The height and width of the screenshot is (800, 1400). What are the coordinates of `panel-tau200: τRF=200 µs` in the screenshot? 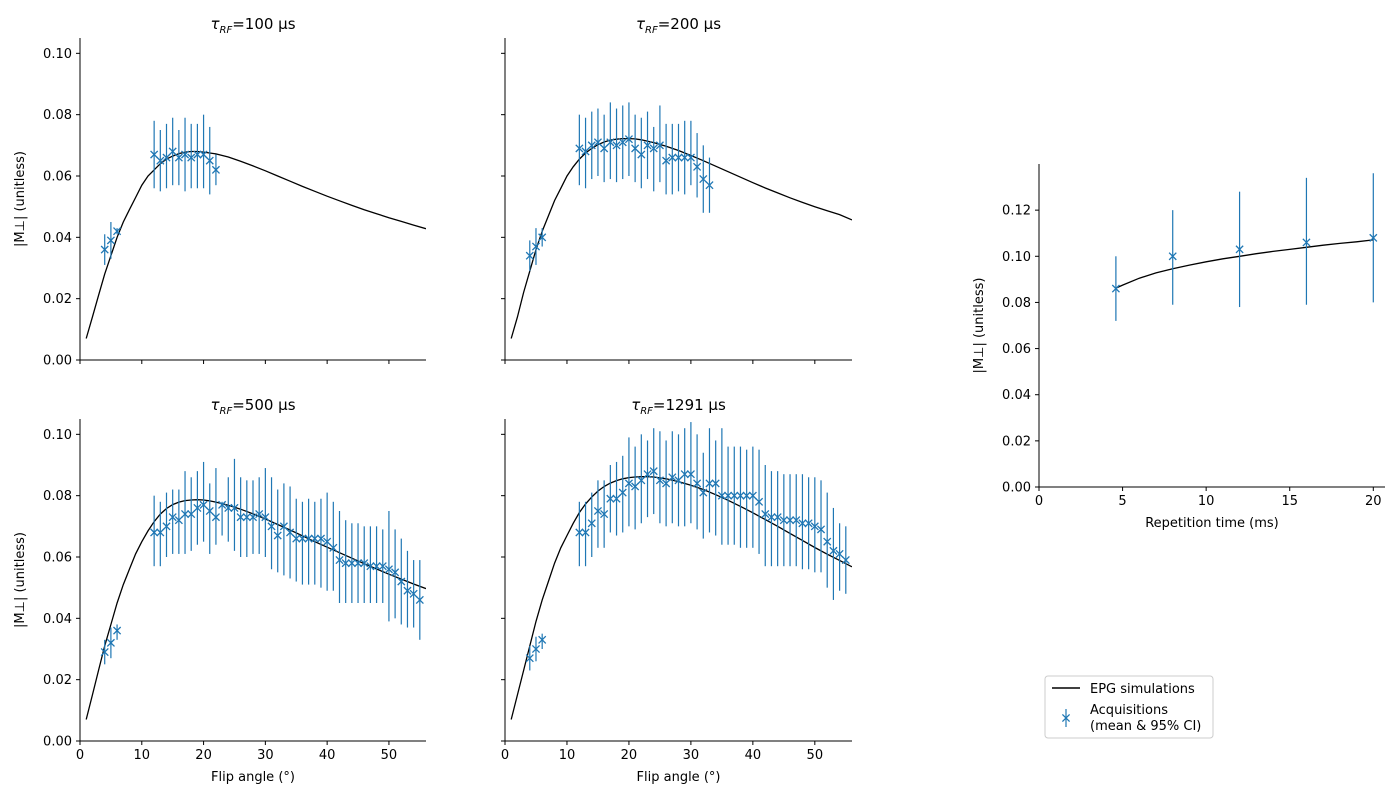 It's located at (676, 189).